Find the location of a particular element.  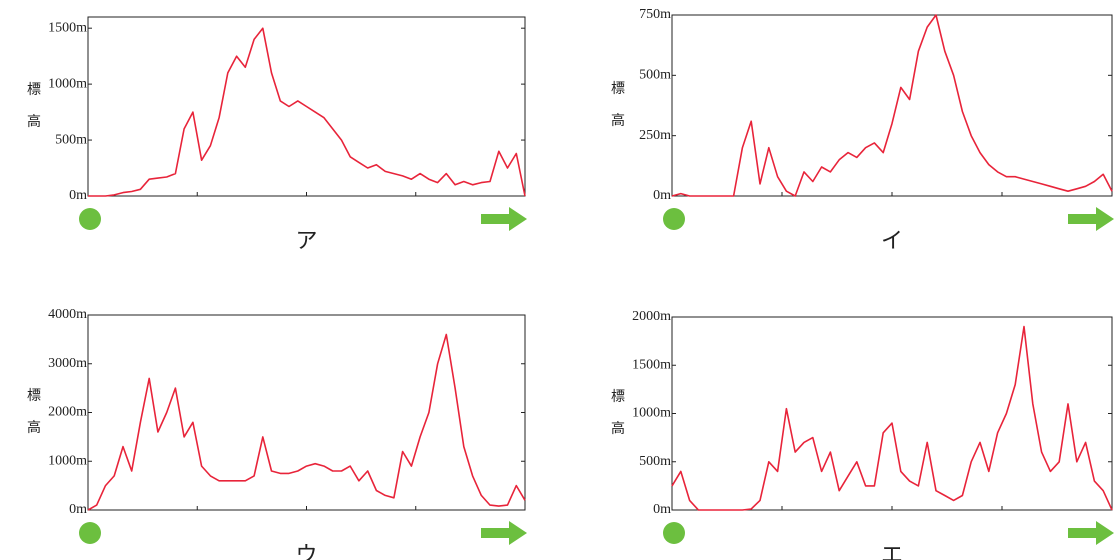

y-tick-label: 750m is located at coordinates (655, 14).